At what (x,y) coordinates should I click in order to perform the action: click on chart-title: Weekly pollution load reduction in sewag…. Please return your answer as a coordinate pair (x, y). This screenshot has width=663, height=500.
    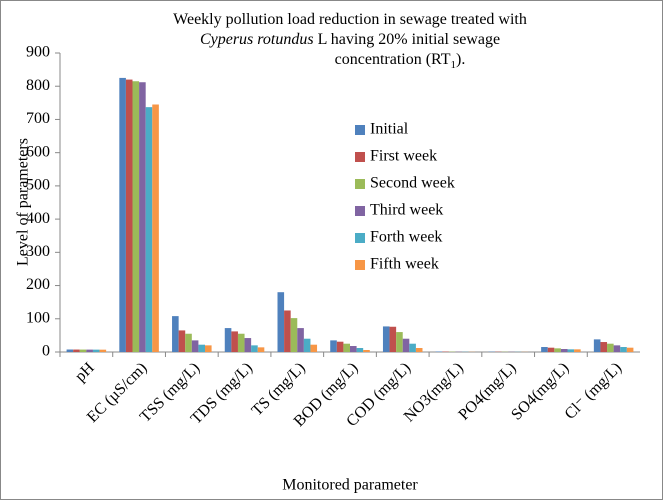
    Looking at the image, I should click on (350, 41).